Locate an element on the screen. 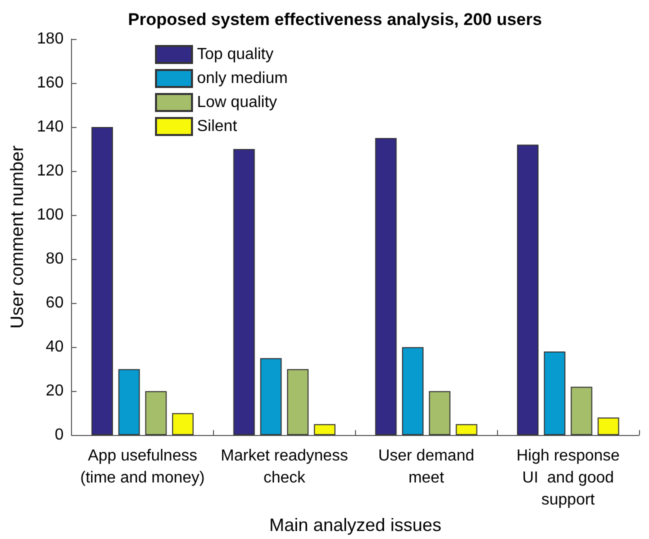 The width and height of the screenshot is (649, 539). x-tick-label: User demand meet is located at coordinates (426, 467).